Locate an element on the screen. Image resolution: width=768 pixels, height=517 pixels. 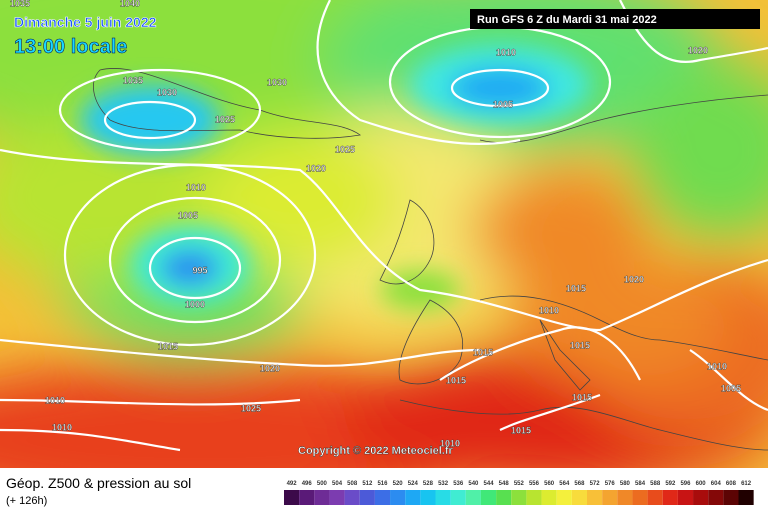
colorbar-label: 552 is located at coordinates (519, 484).